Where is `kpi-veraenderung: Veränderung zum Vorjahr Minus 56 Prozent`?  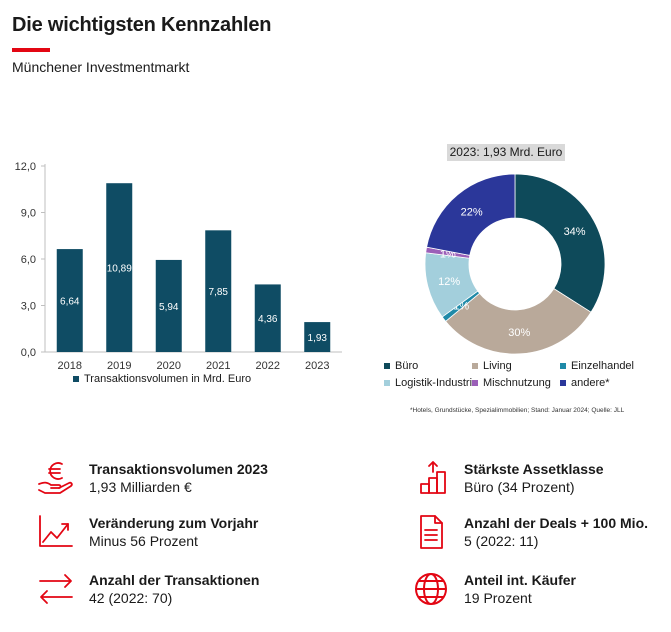
kpi-veraenderung: Veränderung zum Vorjahr Minus 56 Prozent is located at coordinates (147, 532).